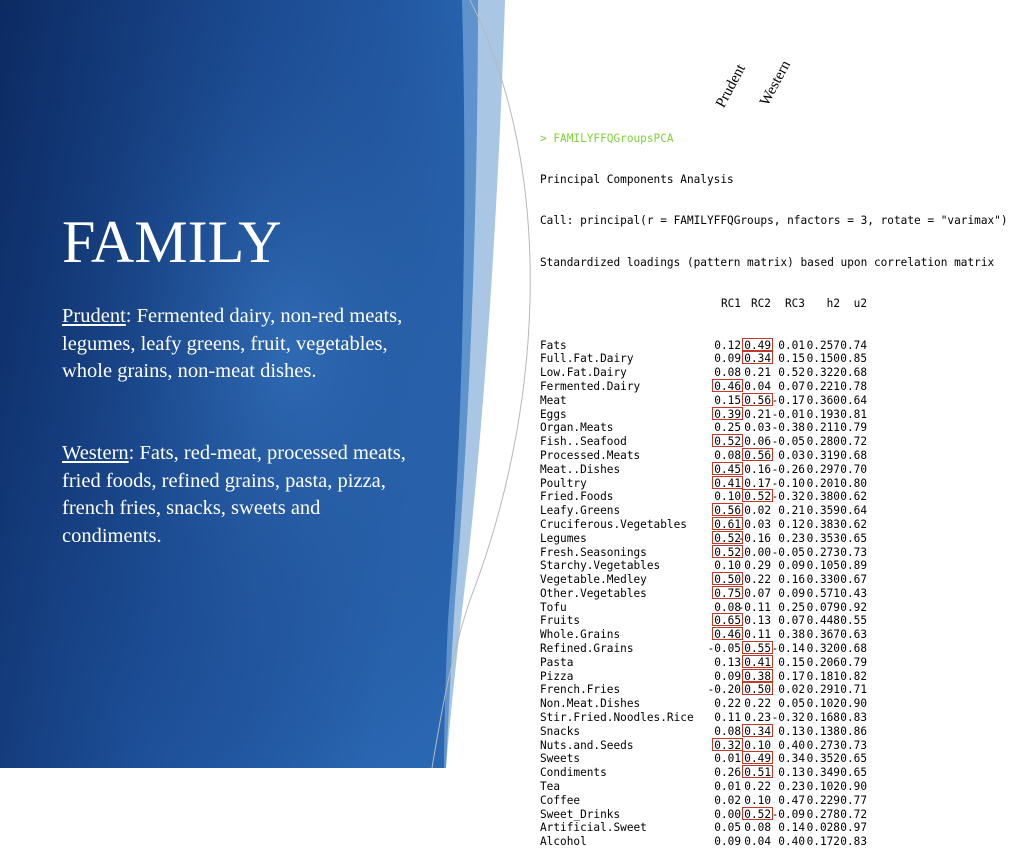  What do you see at coordinates (774, 608) in the screenshot?
I see `table-row: Tofu 0.08 -0.11 0.25 0.079 0.92` at bounding box center [774, 608].